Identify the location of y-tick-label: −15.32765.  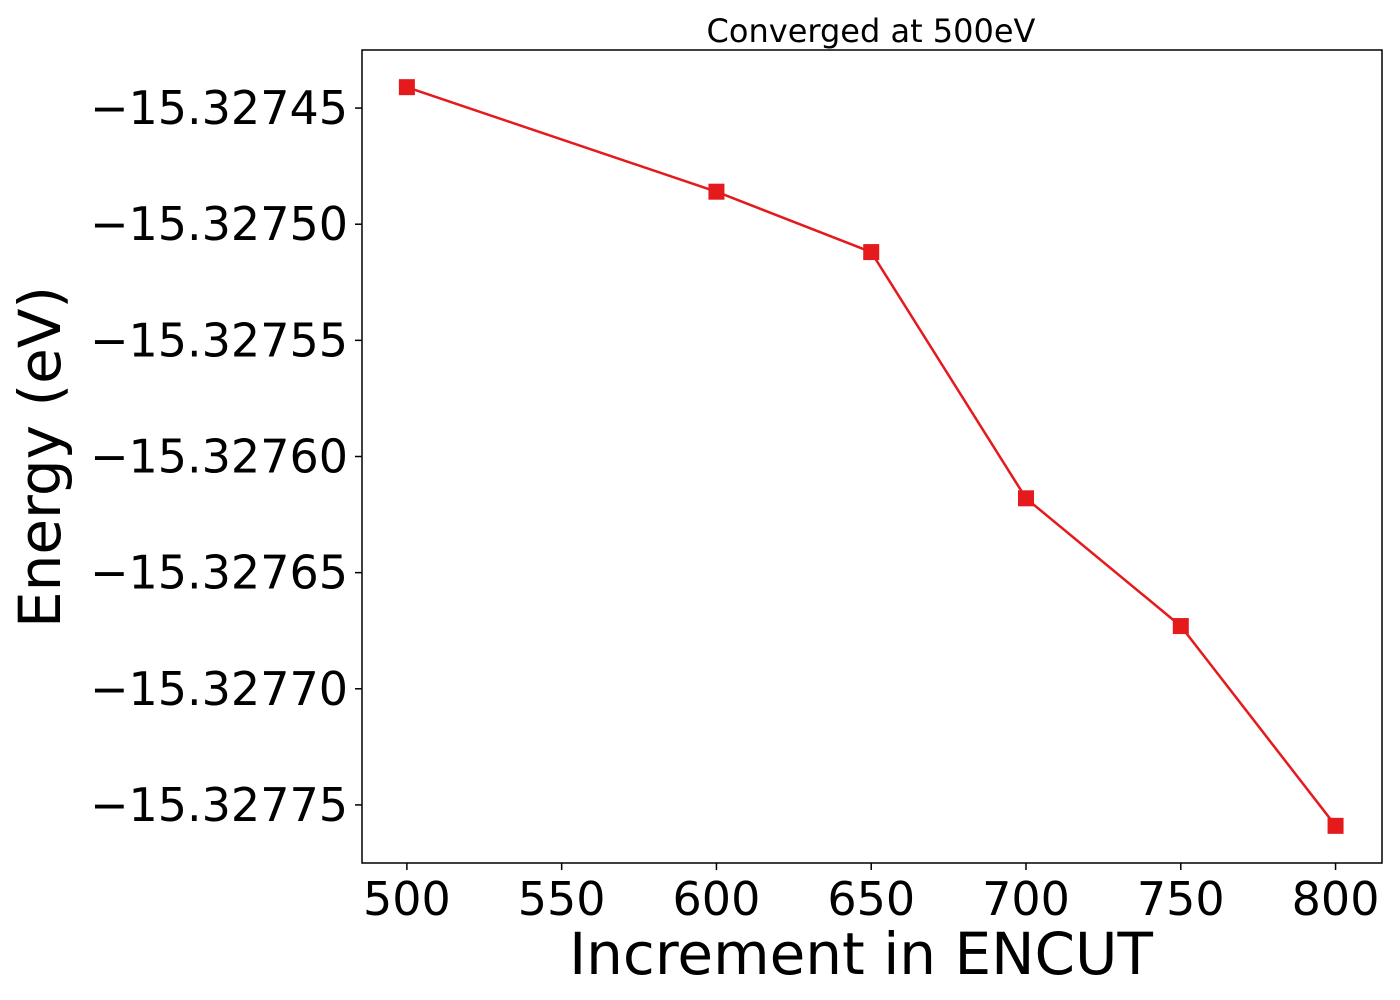
(219, 573).